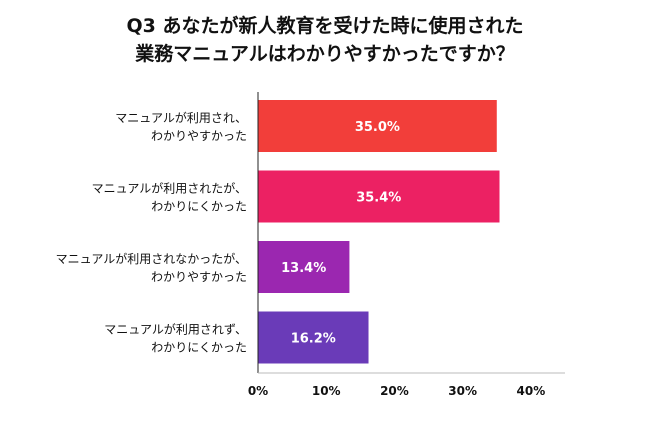 Image resolution: width=650 pixels, height=434 pixels. Describe the element at coordinates (199, 136) in the screenshot. I see `category-label-1-line-2: わかりやすかった` at that location.